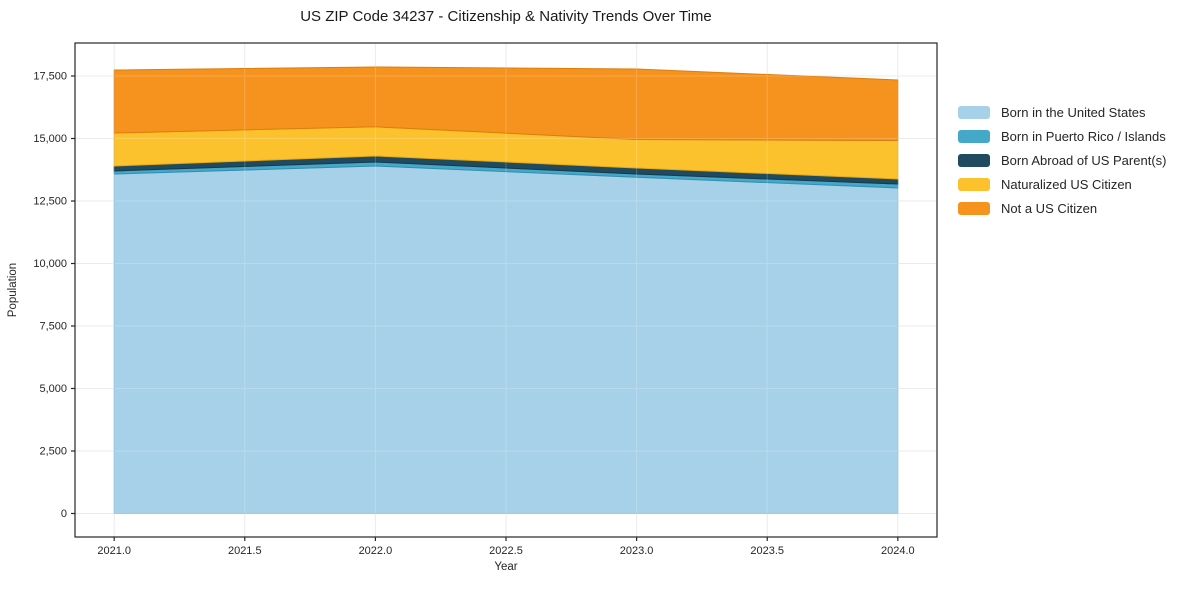 Image resolution: width=1189 pixels, height=590 pixels. I want to click on y-tick-label: 2,500, so click(53, 452).